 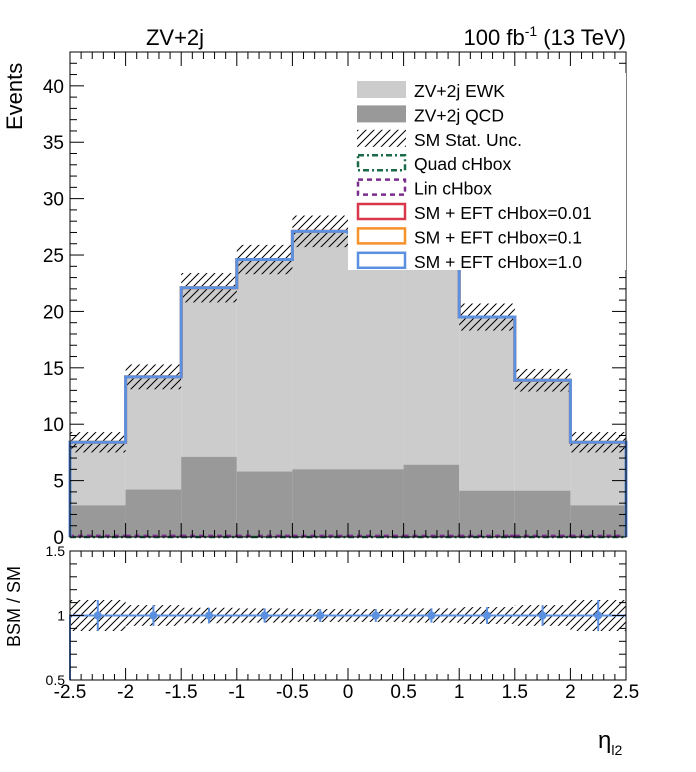 I want to click on main-y-tick-label: 35, so click(x=53, y=143).